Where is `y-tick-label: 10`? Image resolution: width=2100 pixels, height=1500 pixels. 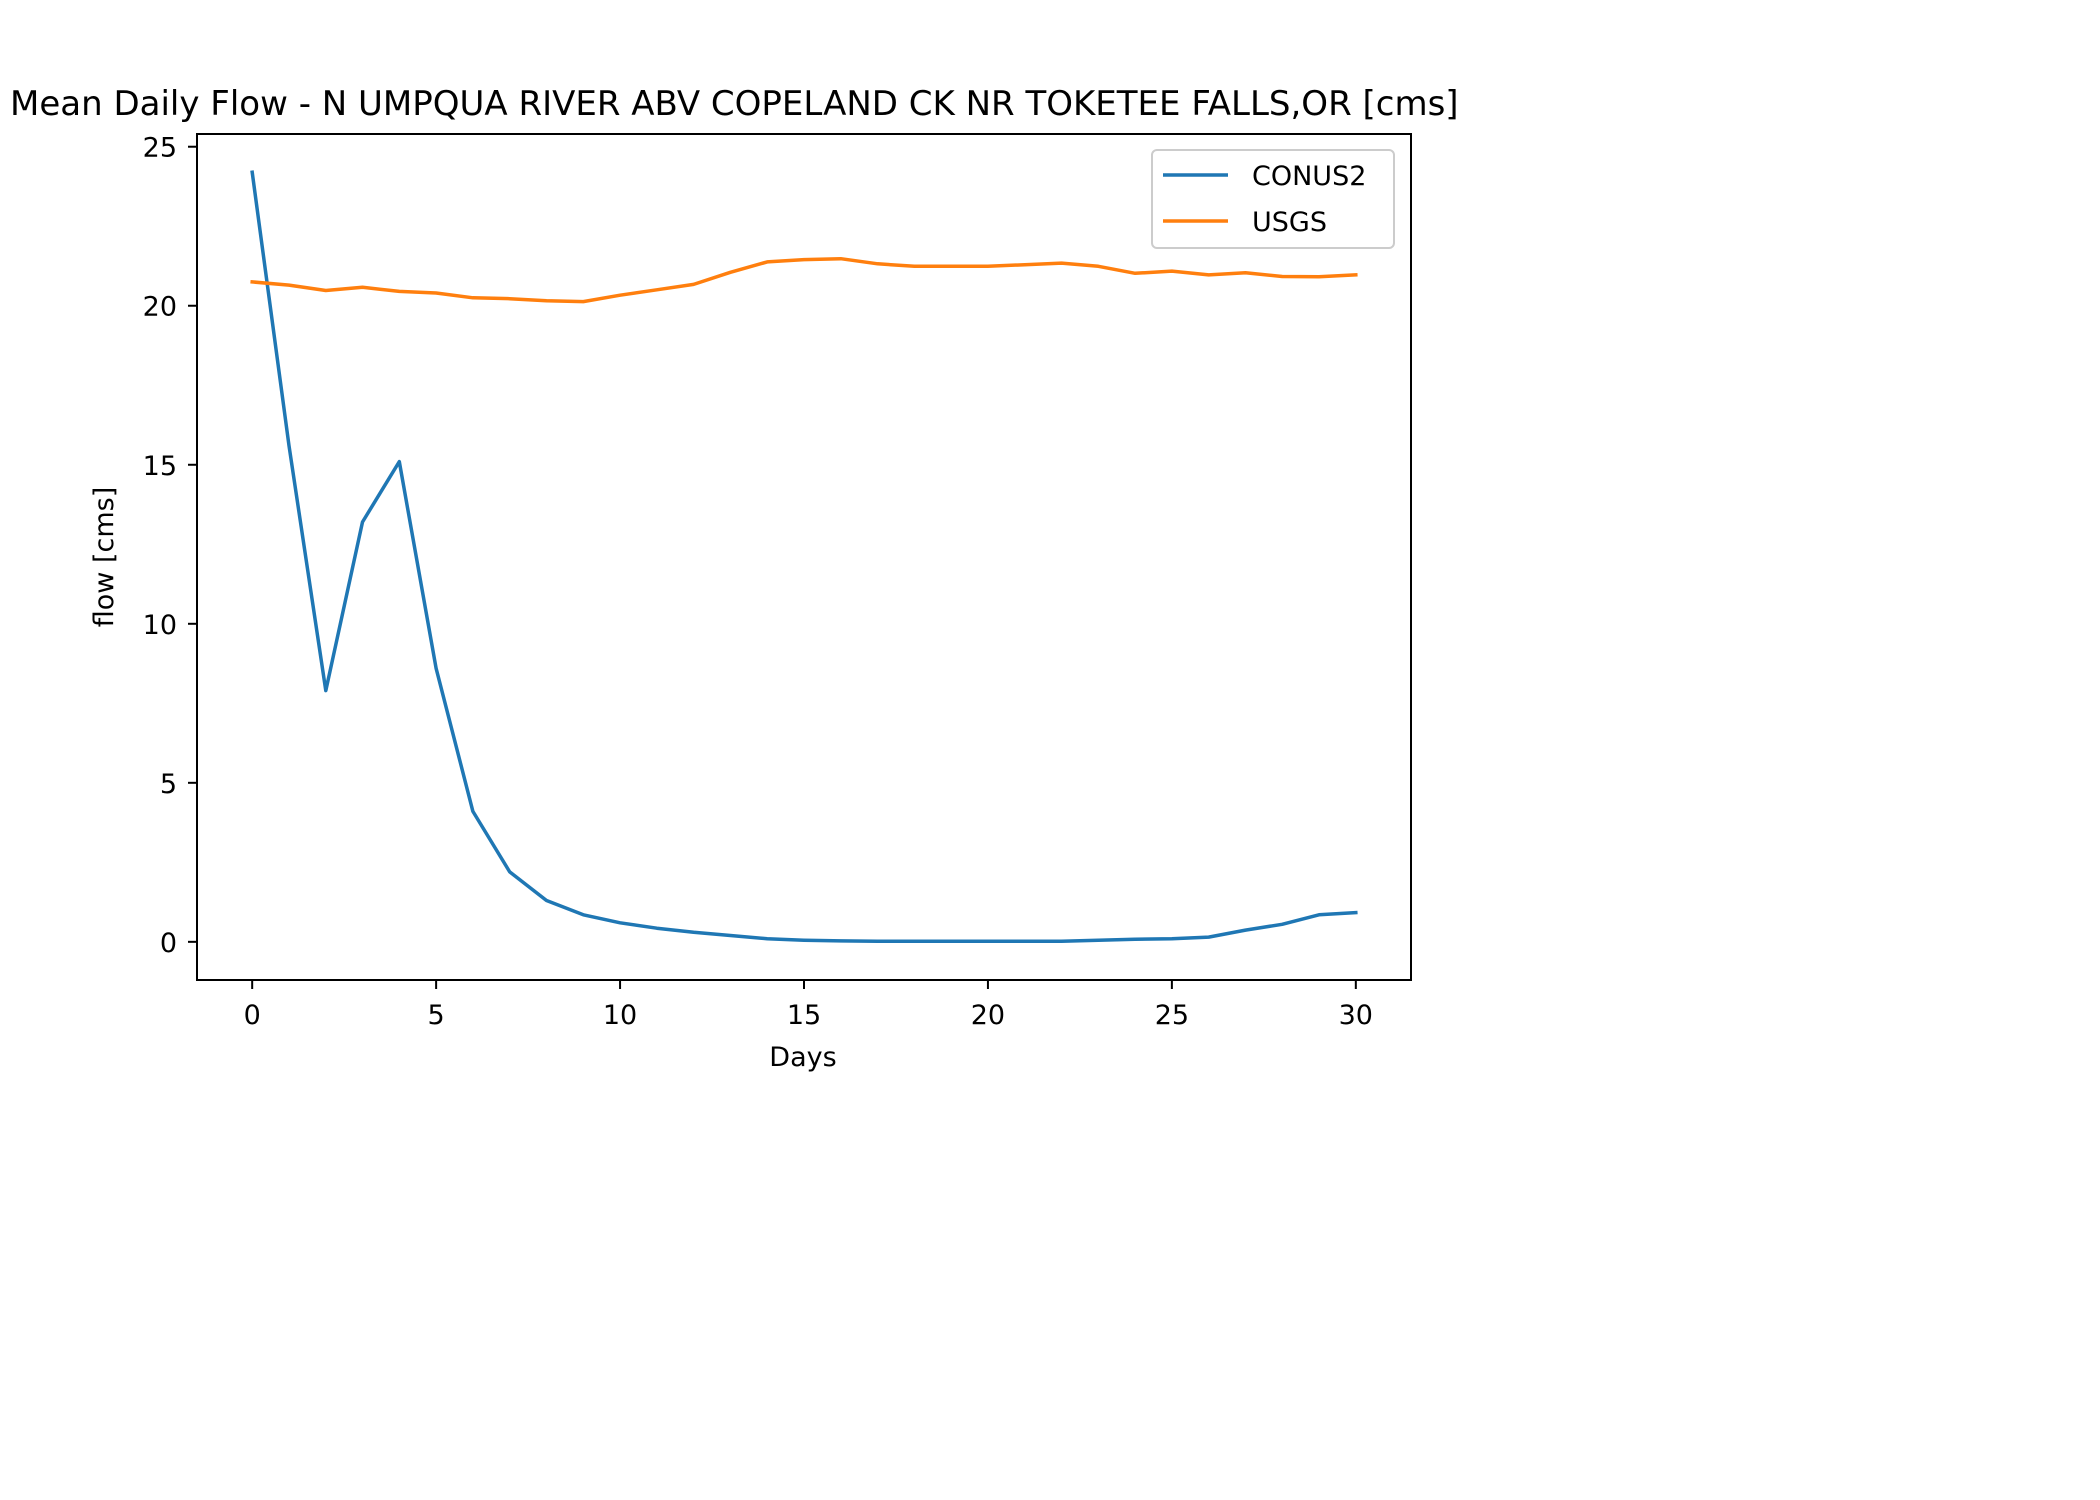 y-tick-label: 10 is located at coordinates (160, 625).